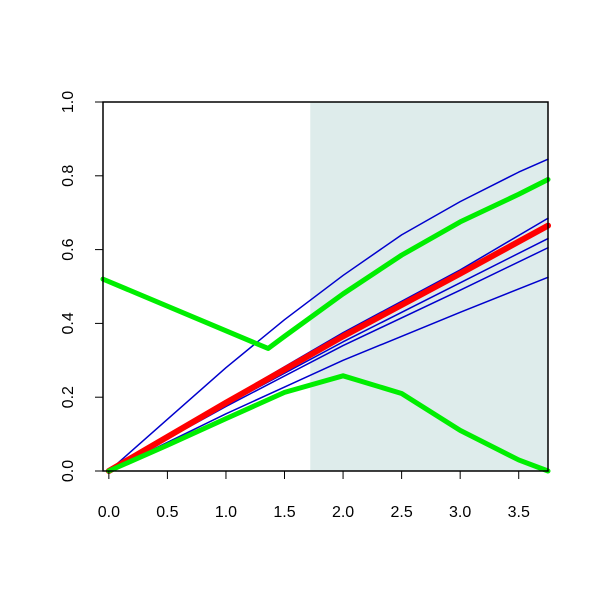 The width and height of the screenshot is (600, 600). What do you see at coordinates (460, 512) in the screenshot?
I see `x-tick-label: 3.0` at bounding box center [460, 512].